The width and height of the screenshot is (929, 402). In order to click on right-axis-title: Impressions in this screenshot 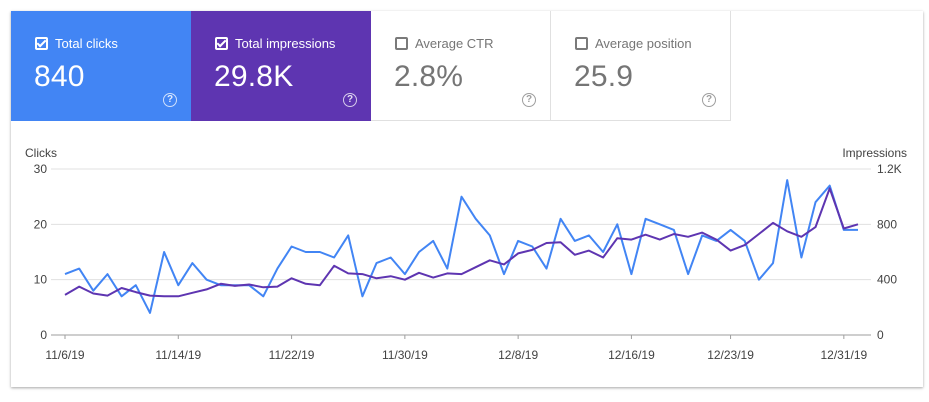, I will do `click(874, 153)`.